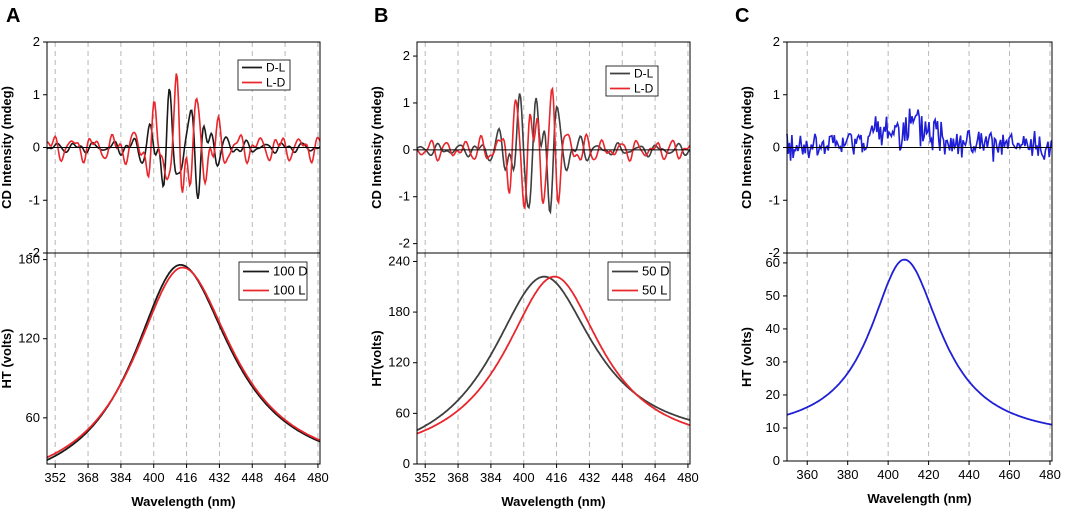  What do you see at coordinates (919, 135) in the screenshot?
I see `series-line-CD` at bounding box center [919, 135].